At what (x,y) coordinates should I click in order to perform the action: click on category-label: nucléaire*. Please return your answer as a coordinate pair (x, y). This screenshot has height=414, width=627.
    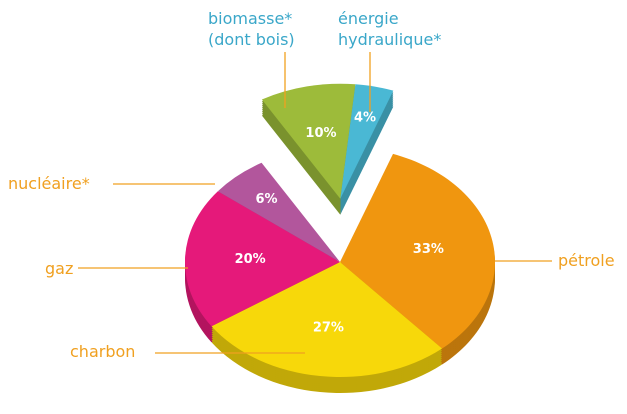
    Looking at the image, I should click on (49, 183).